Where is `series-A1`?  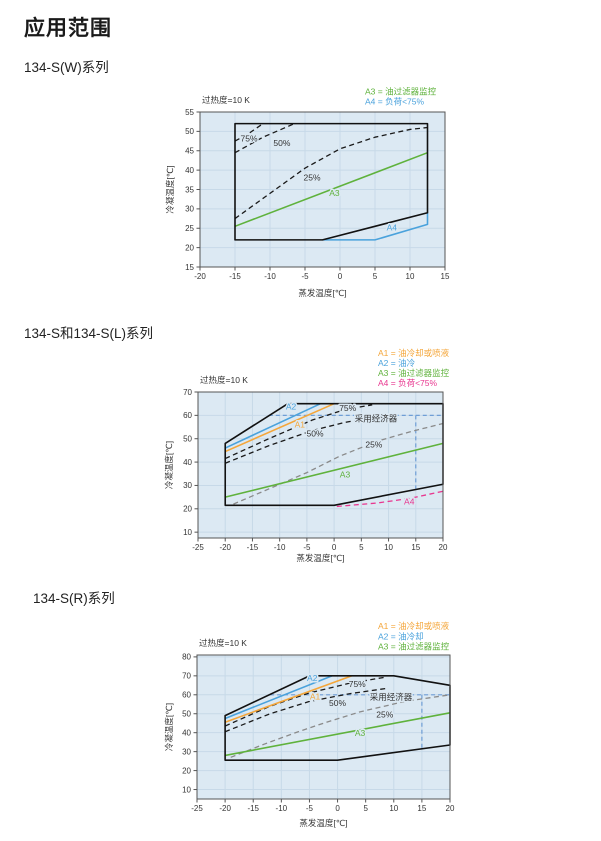
series-A1 is located at coordinates (279, 427).